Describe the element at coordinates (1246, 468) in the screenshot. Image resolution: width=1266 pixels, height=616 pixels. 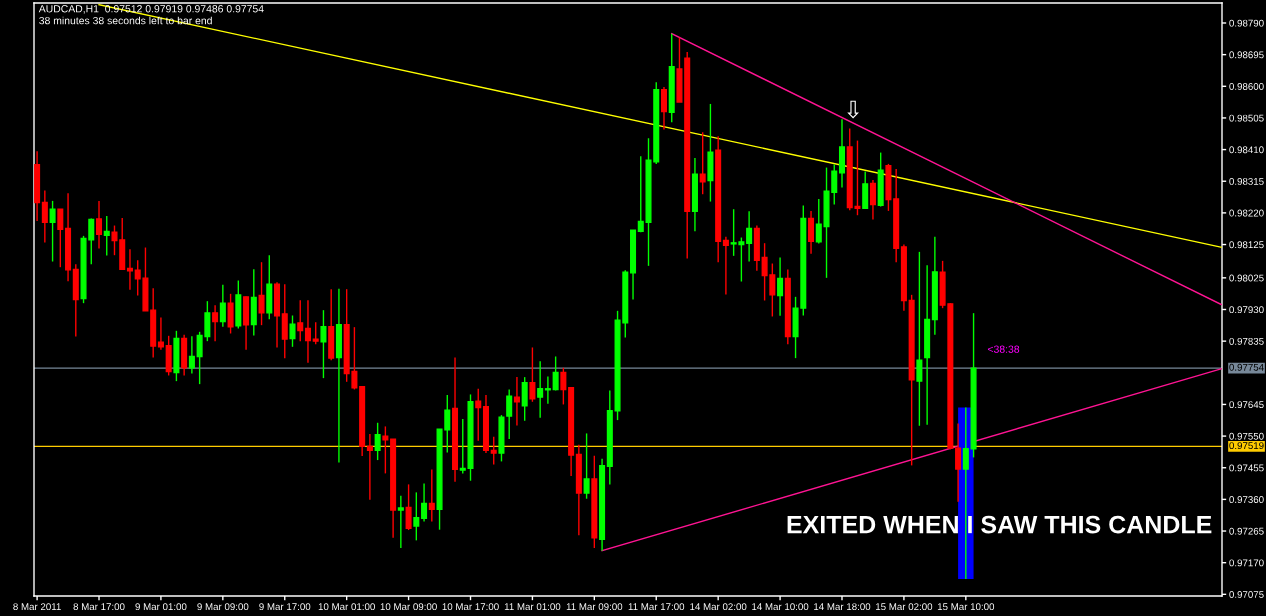
I see `y-tick-label: 0.97455` at that location.